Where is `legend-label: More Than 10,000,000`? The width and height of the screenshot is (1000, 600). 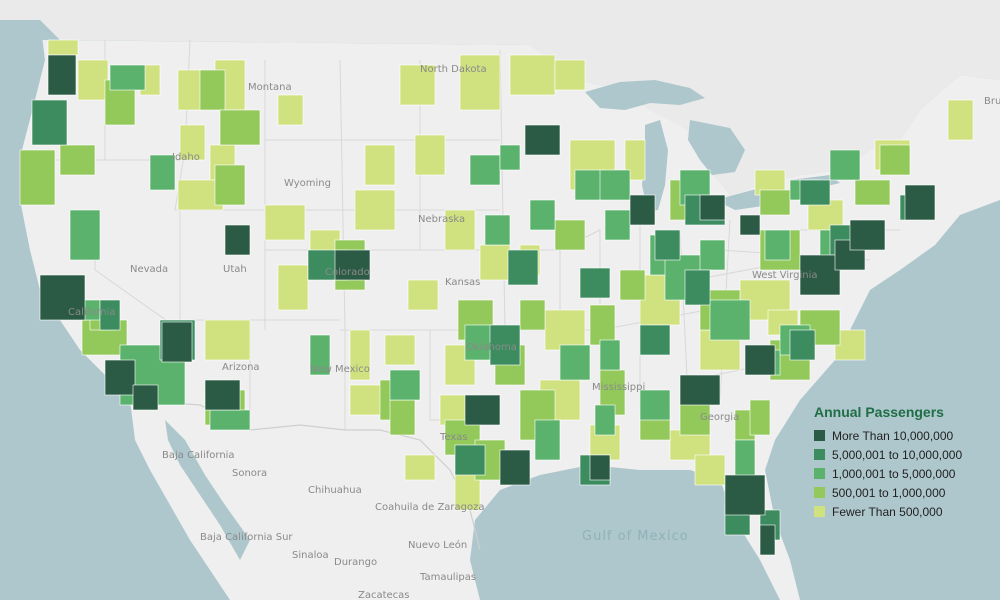 legend-label: More Than 10,000,000 is located at coordinates (893, 435).